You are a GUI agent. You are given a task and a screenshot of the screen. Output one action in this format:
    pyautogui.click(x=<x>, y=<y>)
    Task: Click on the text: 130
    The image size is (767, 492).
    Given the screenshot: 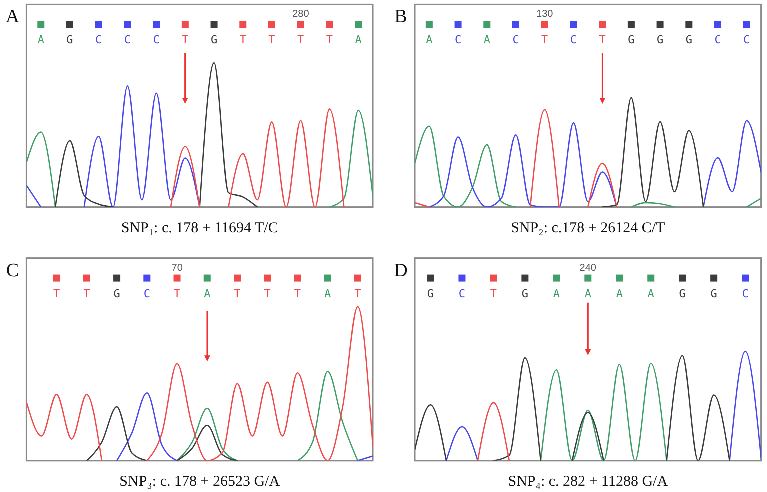 What is the action you would take?
    pyautogui.click(x=545, y=14)
    